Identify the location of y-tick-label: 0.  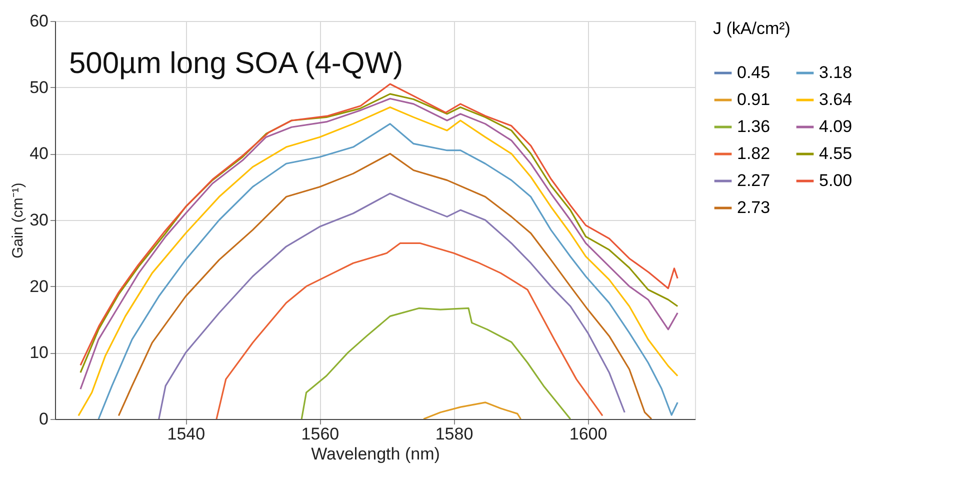
(43, 419).